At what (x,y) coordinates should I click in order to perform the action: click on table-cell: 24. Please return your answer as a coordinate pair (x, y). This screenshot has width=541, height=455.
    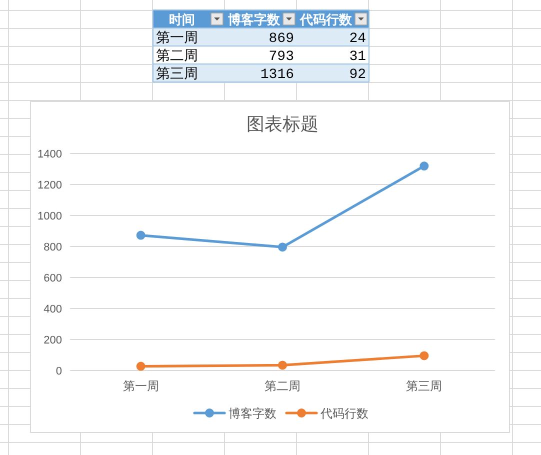
    Looking at the image, I should click on (357, 39).